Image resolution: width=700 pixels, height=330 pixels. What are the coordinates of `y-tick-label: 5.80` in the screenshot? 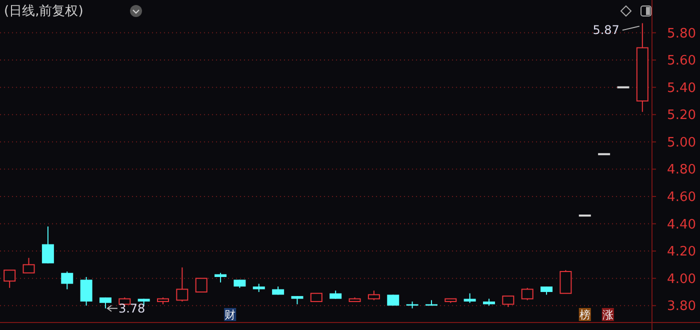 It's located at (681, 34).